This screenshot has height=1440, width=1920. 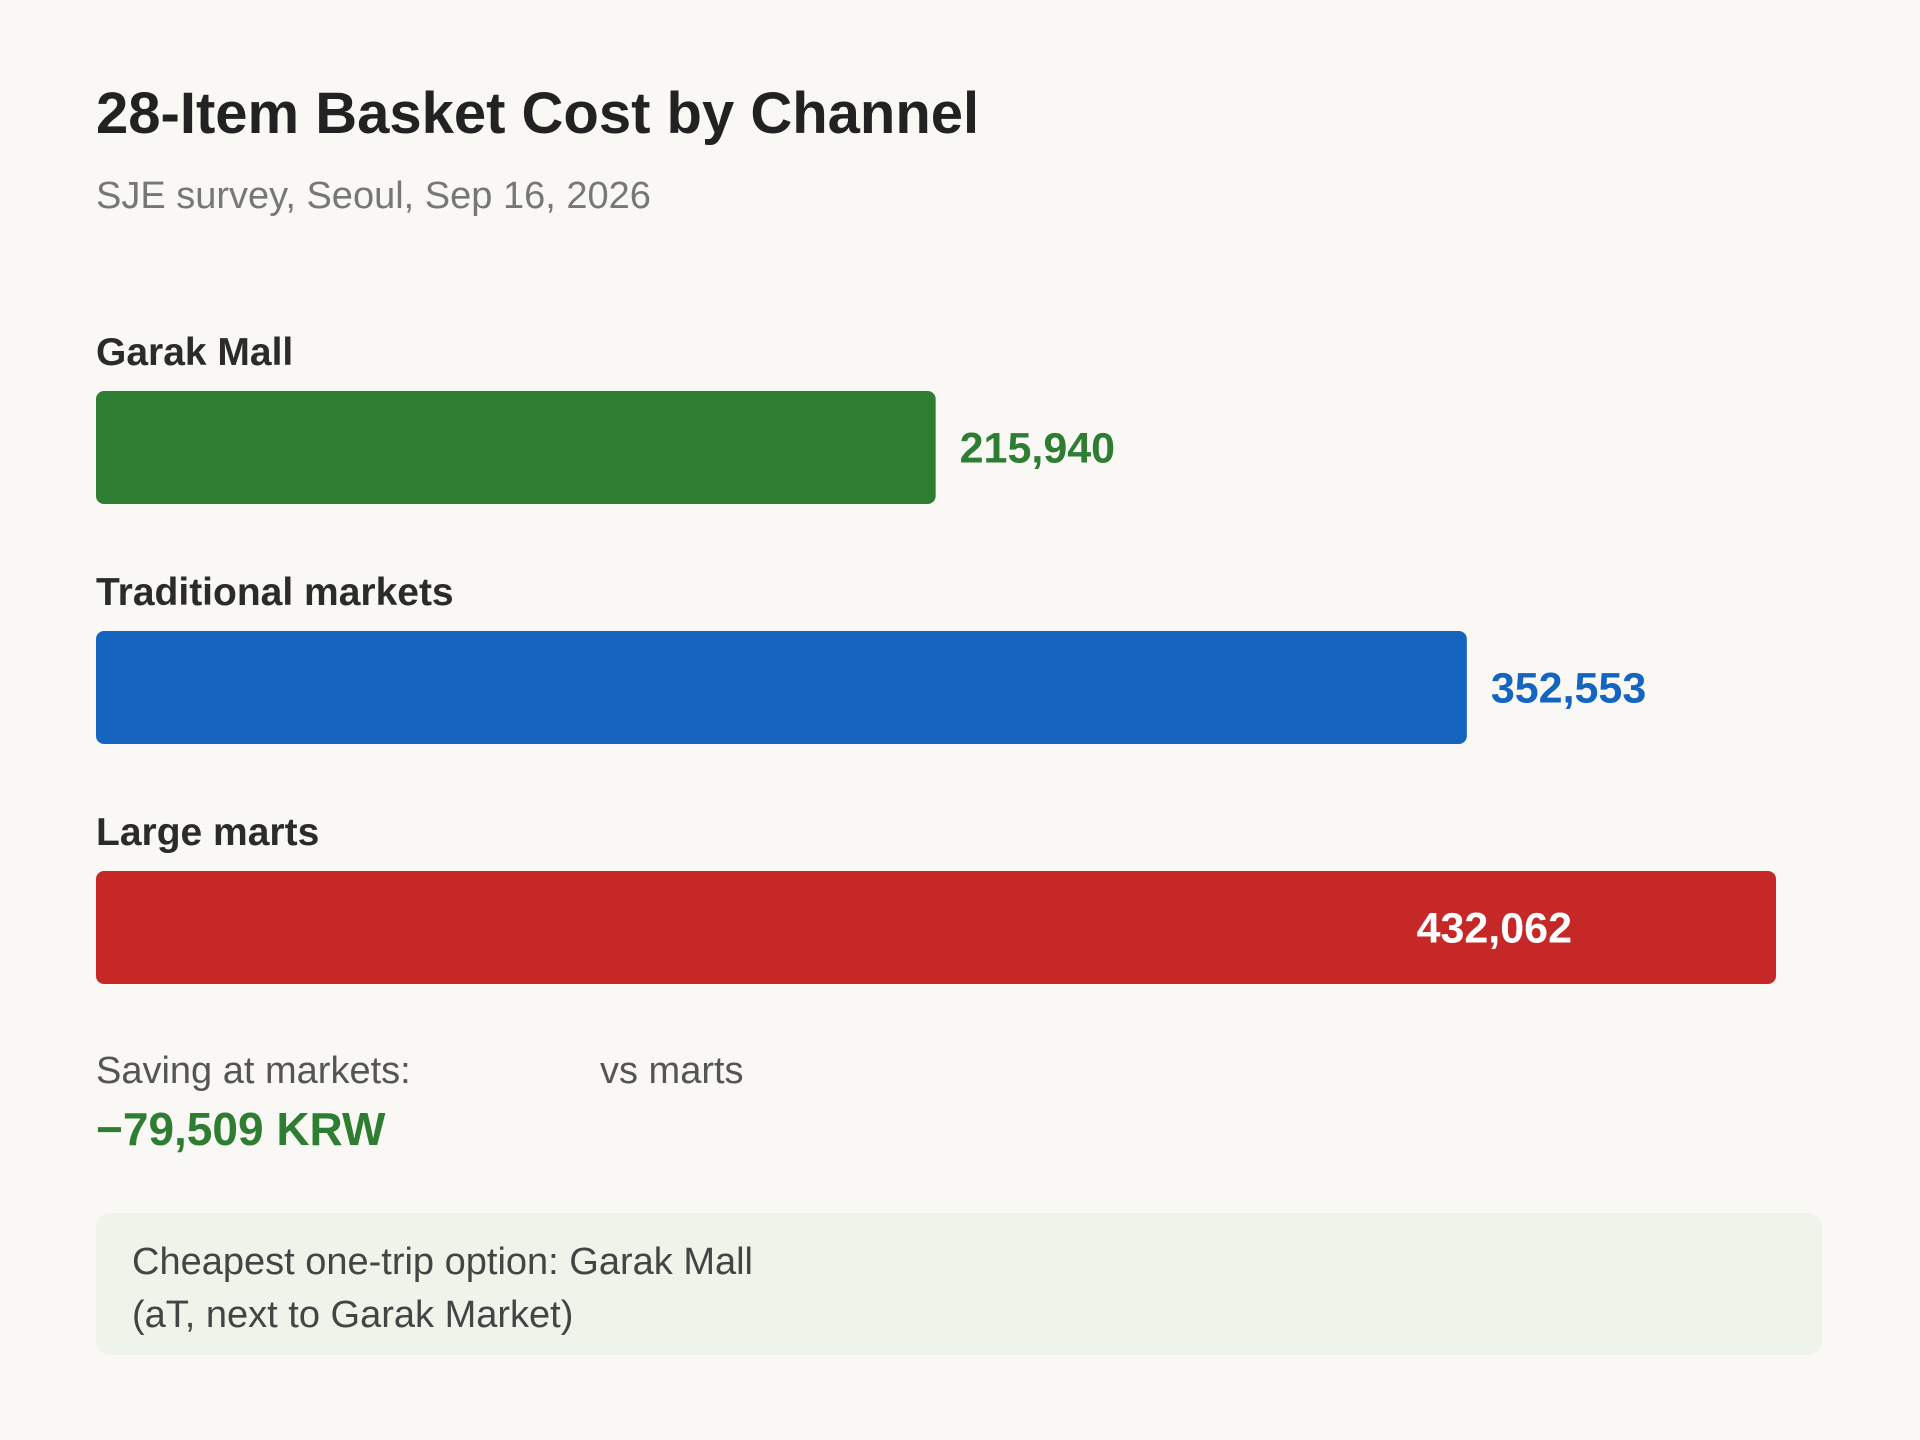 I want to click on note-line-2: (aT, next to Garak Market), so click(x=353, y=1315).